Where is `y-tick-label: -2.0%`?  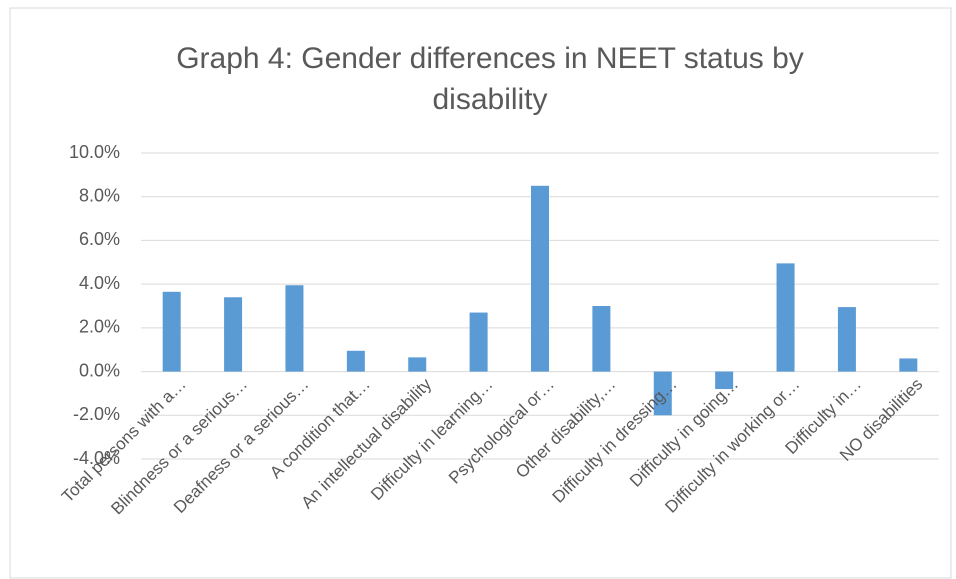 y-tick-label: -2.0% is located at coordinates (96, 414).